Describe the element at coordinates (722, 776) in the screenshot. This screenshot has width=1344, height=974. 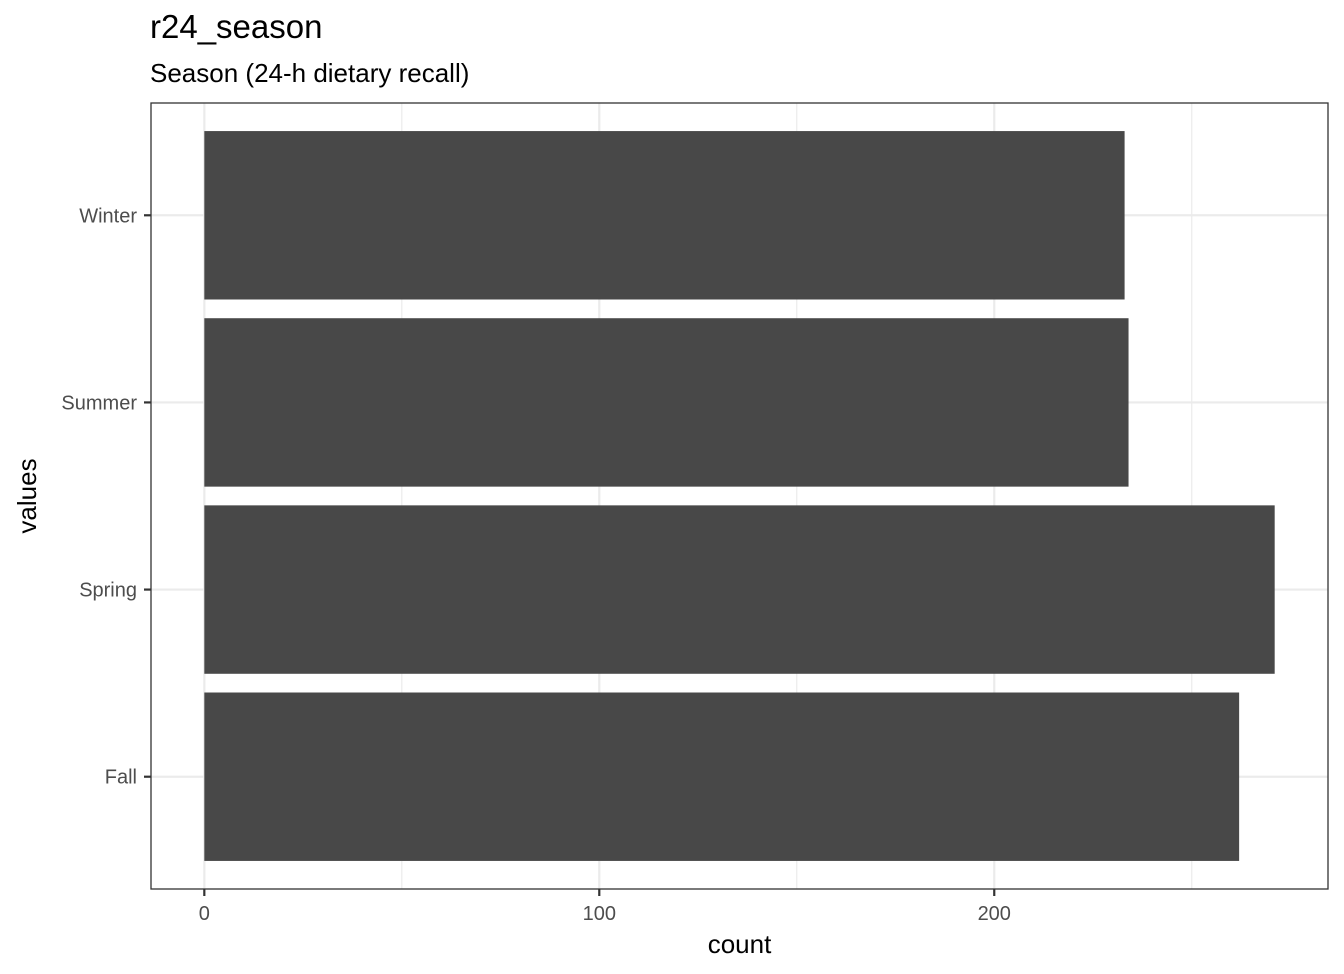
I see `bar-fall` at that location.